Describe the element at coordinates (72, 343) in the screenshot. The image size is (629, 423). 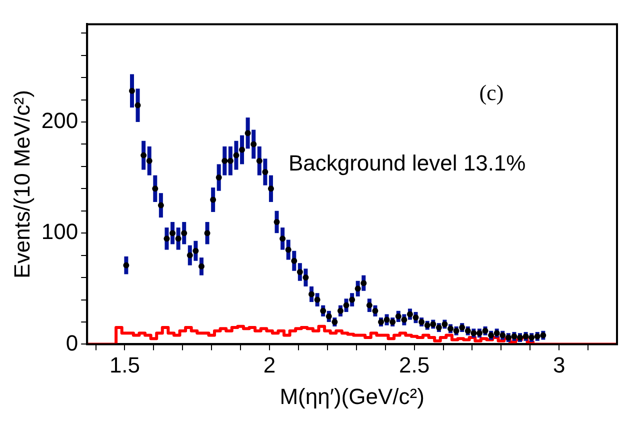
I see `y-tick-label: 0` at that location.